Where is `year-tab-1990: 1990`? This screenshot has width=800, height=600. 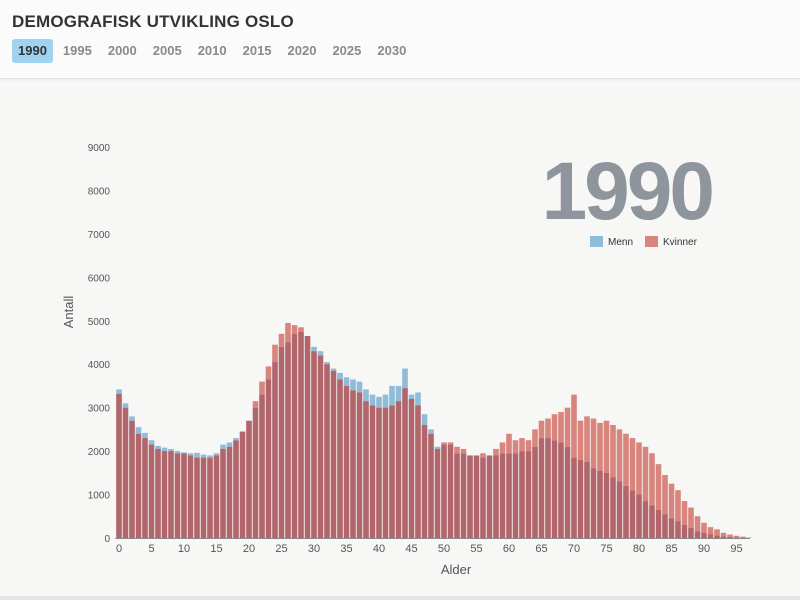
year-tab-1990: 1990 is located at coordinates (32, 51).